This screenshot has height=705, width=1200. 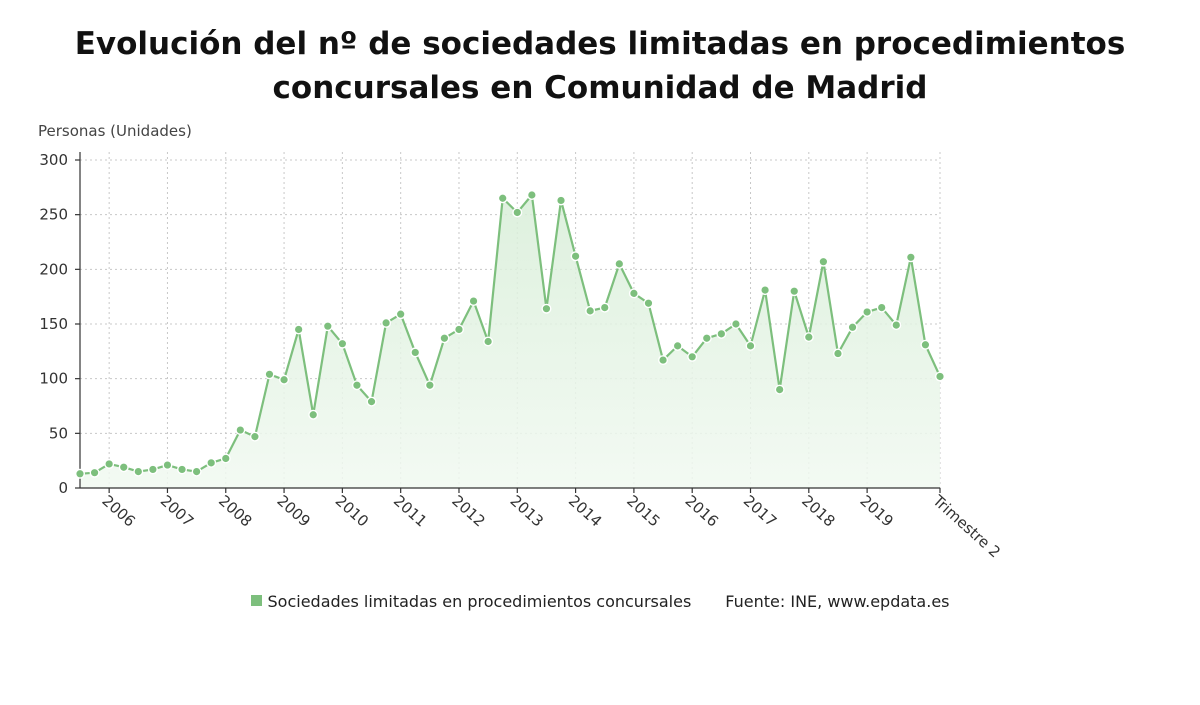 I want to click on x-tick-label: 2014, so click(x=585, y=511).